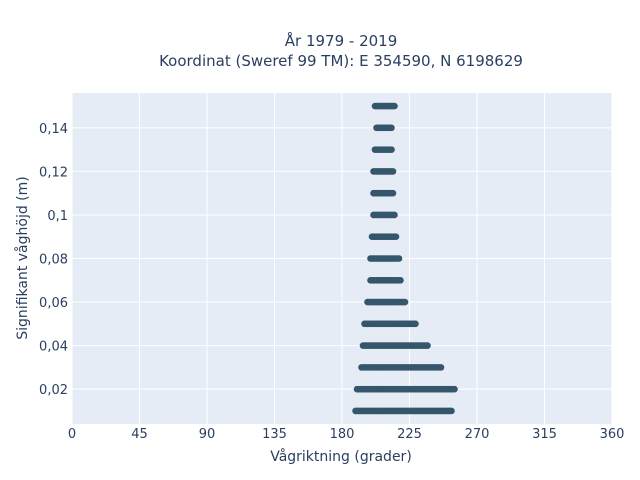  I want to click on y-tick-label: 0,08, so click(53, 260).